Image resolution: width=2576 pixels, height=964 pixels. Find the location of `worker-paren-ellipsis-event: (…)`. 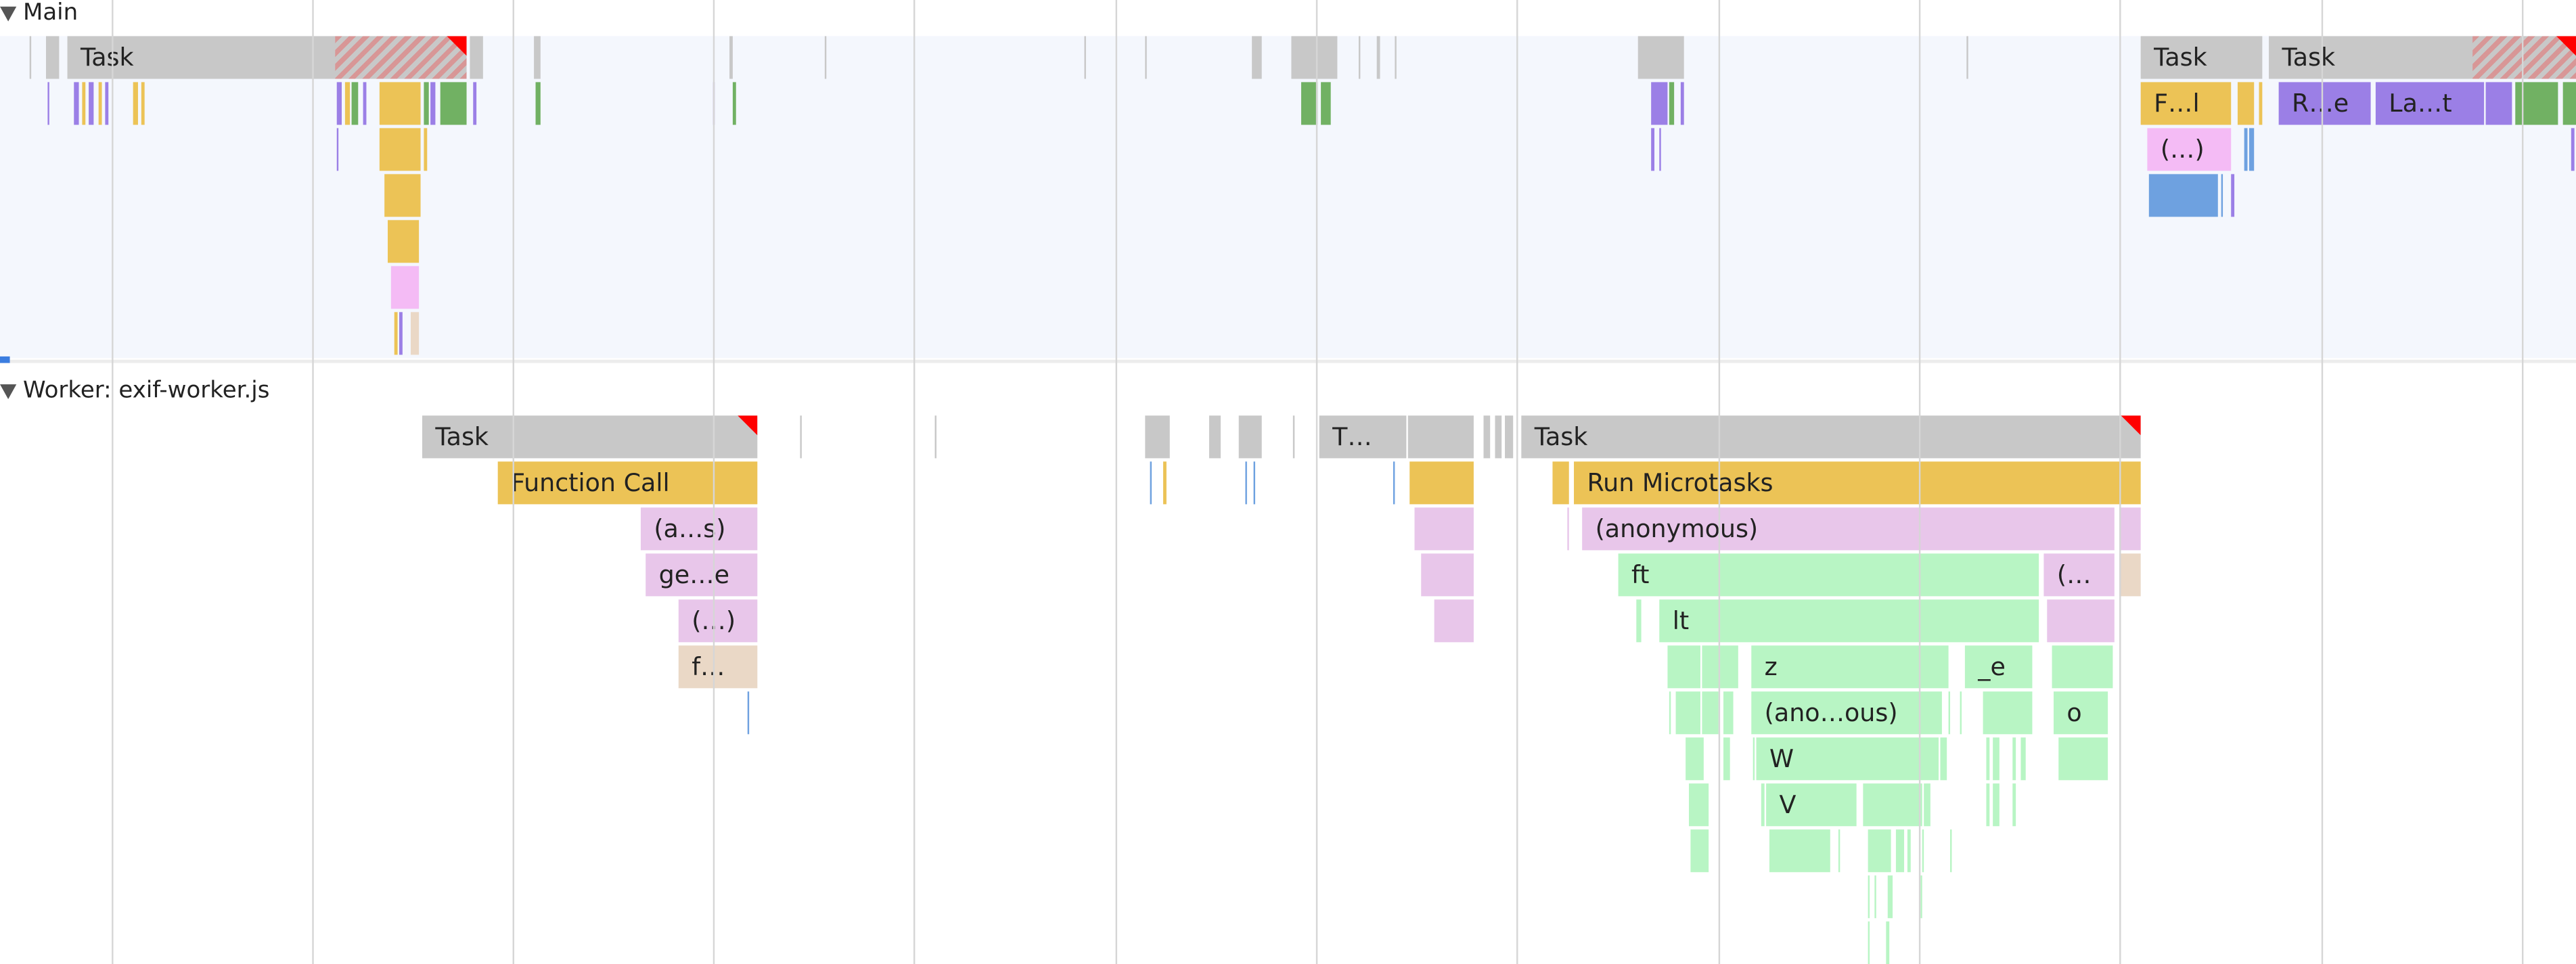

worker-paren-ellipsis-event: (…) is located at coordinates (718, 621).